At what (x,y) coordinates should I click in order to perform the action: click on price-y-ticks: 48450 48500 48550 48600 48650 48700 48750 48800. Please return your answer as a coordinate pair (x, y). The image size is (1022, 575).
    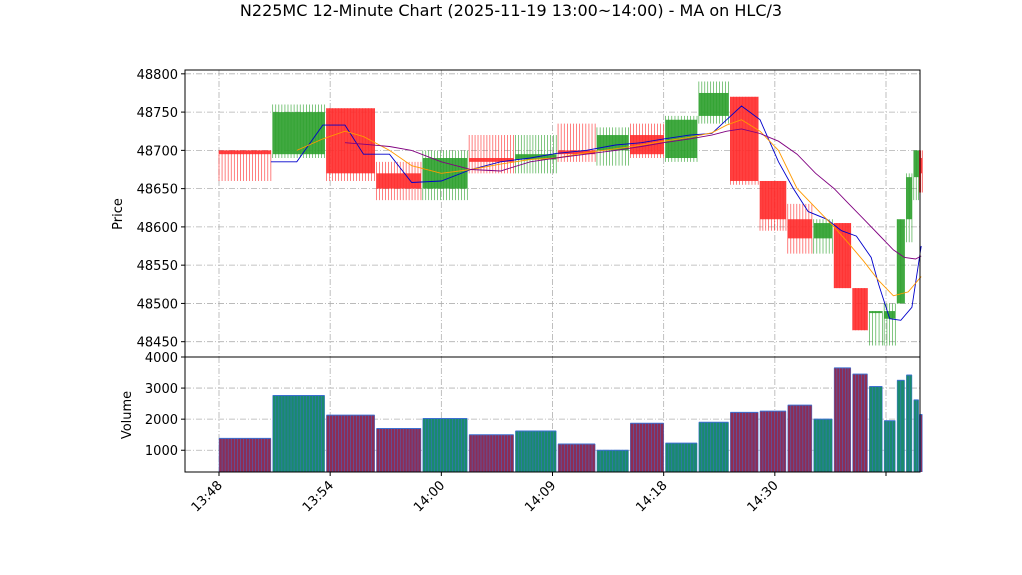
    Looking at the image, I should click on (161, 209).